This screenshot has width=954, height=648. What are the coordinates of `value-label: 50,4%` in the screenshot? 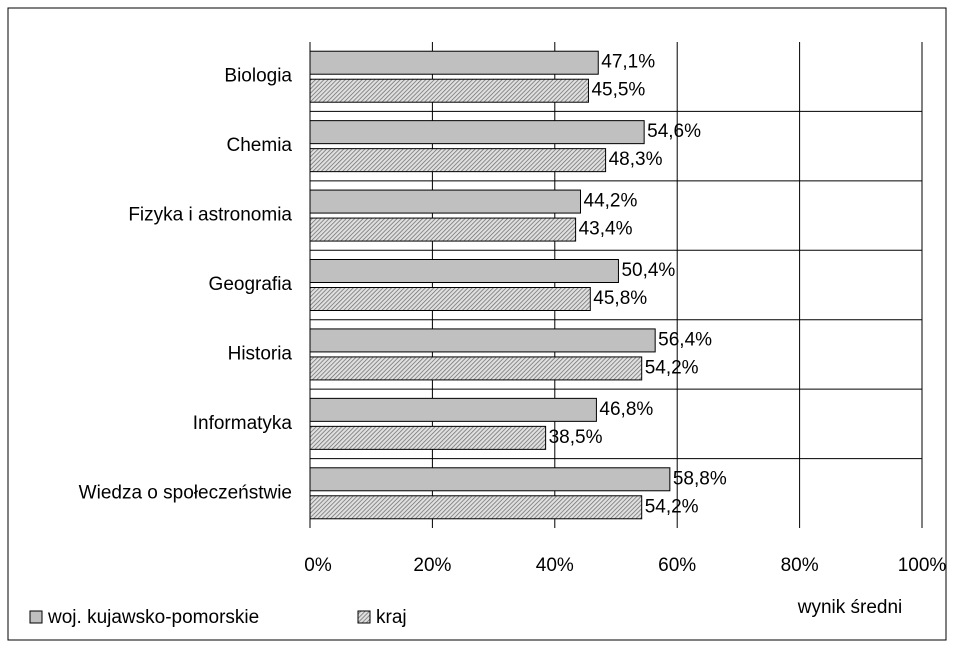 It's located at (648, 270).